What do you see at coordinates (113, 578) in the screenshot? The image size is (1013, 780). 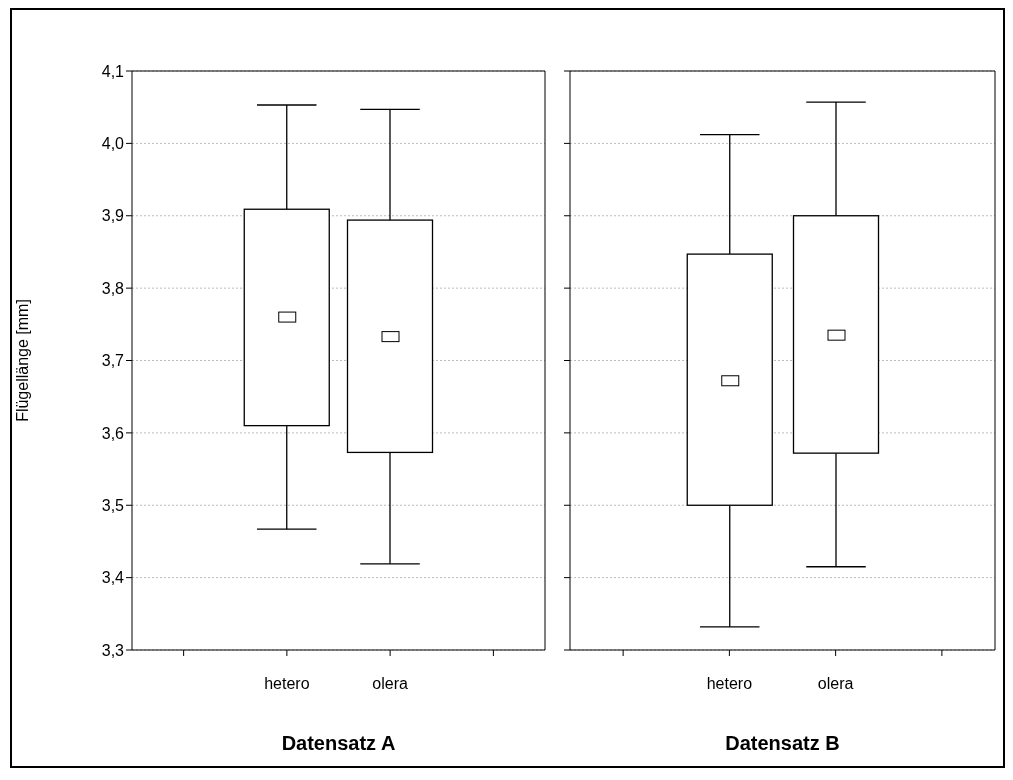 I see `y-tick-label: 3,4` at bounding box center [113, 578].